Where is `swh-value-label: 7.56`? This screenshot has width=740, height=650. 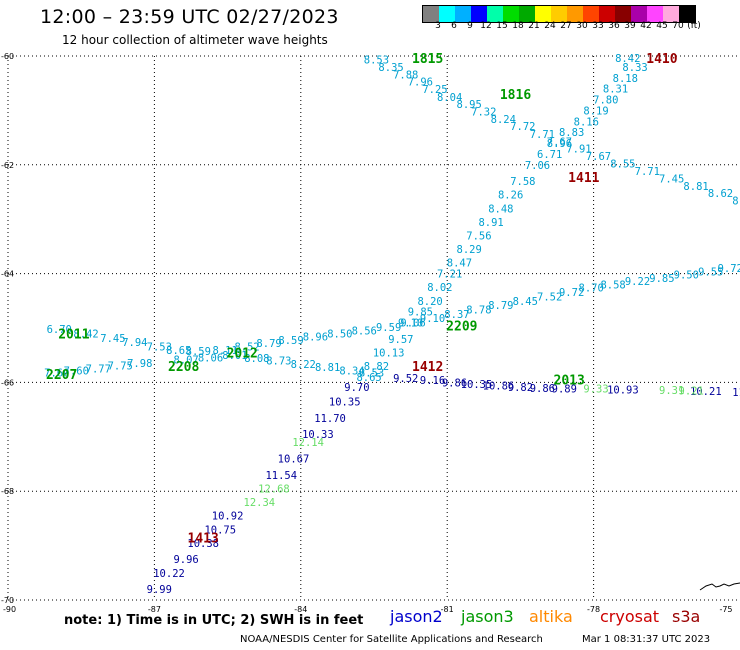 swh-value-label: 7.56 is located at coordinates (478, 237).